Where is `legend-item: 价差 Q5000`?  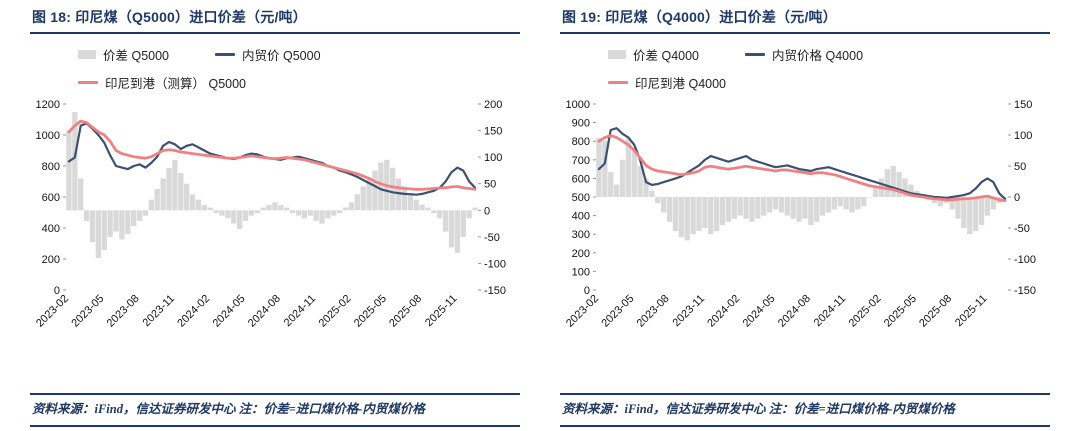
legend-item: 价差 Q5000 is located at coordinates (123, 54).